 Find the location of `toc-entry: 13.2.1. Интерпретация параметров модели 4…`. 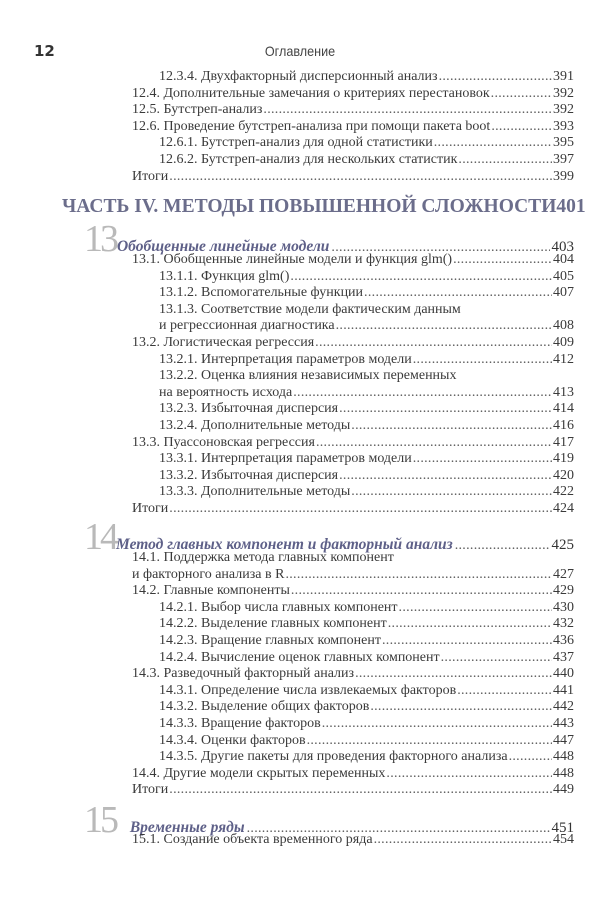

toc-entry: 13.2.1. Интерпретация параметров модели 4… is located at coordinates (287, 360).